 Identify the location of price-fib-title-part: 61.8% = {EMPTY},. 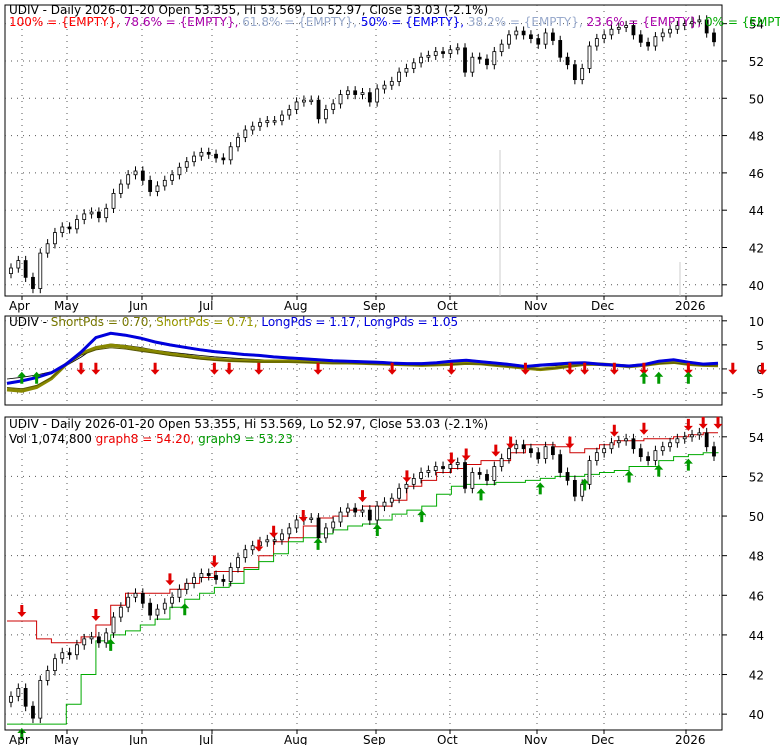
(301, 22).